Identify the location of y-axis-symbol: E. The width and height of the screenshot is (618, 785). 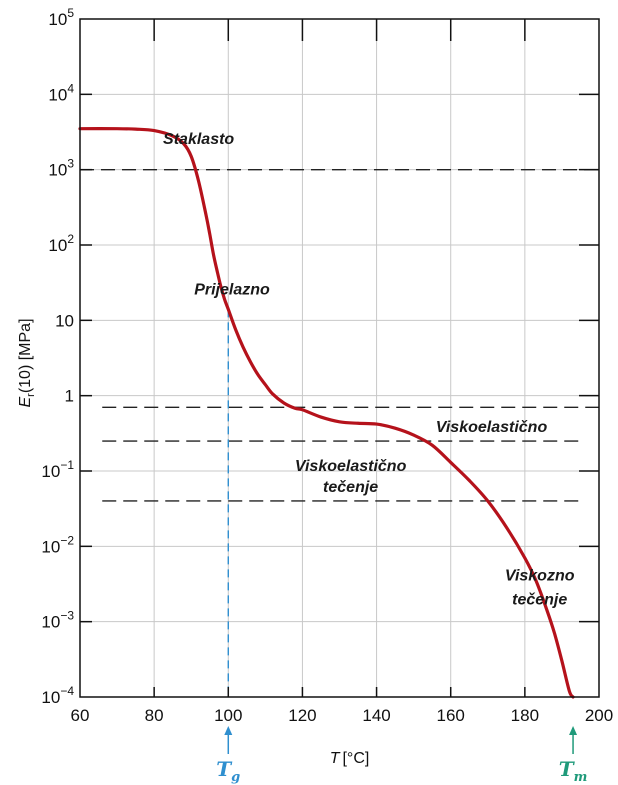
(25, 402).